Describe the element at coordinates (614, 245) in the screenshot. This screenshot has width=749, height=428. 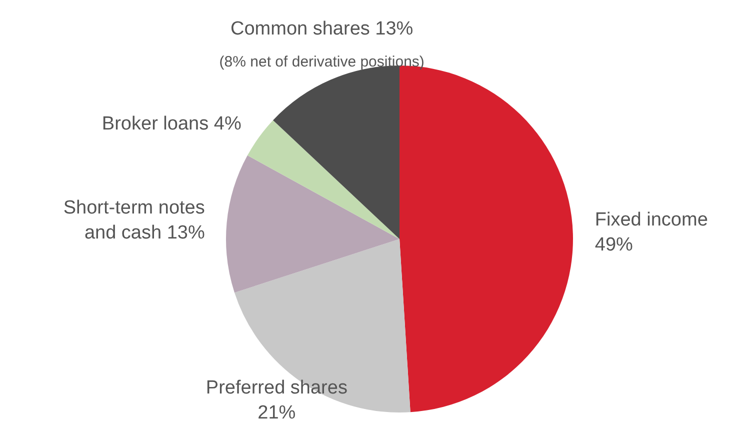
I see `data-label: 49%` at that location.